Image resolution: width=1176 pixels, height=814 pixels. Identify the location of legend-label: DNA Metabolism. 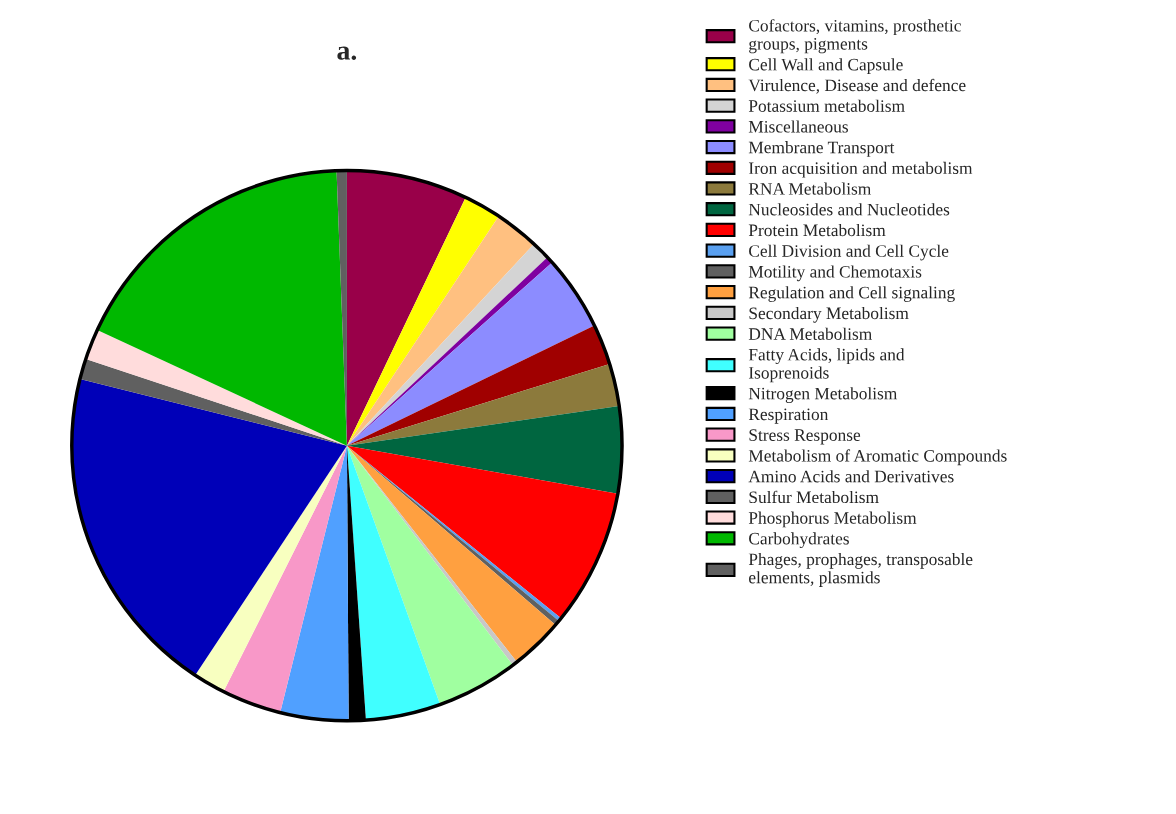
(810, 333).